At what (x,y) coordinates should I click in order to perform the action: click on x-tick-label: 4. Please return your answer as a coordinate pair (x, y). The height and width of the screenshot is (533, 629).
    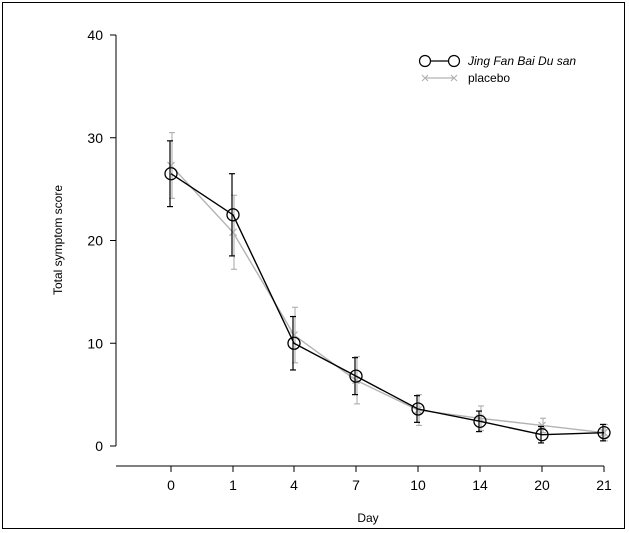
    Looking at the image, I should click on (294, 485).